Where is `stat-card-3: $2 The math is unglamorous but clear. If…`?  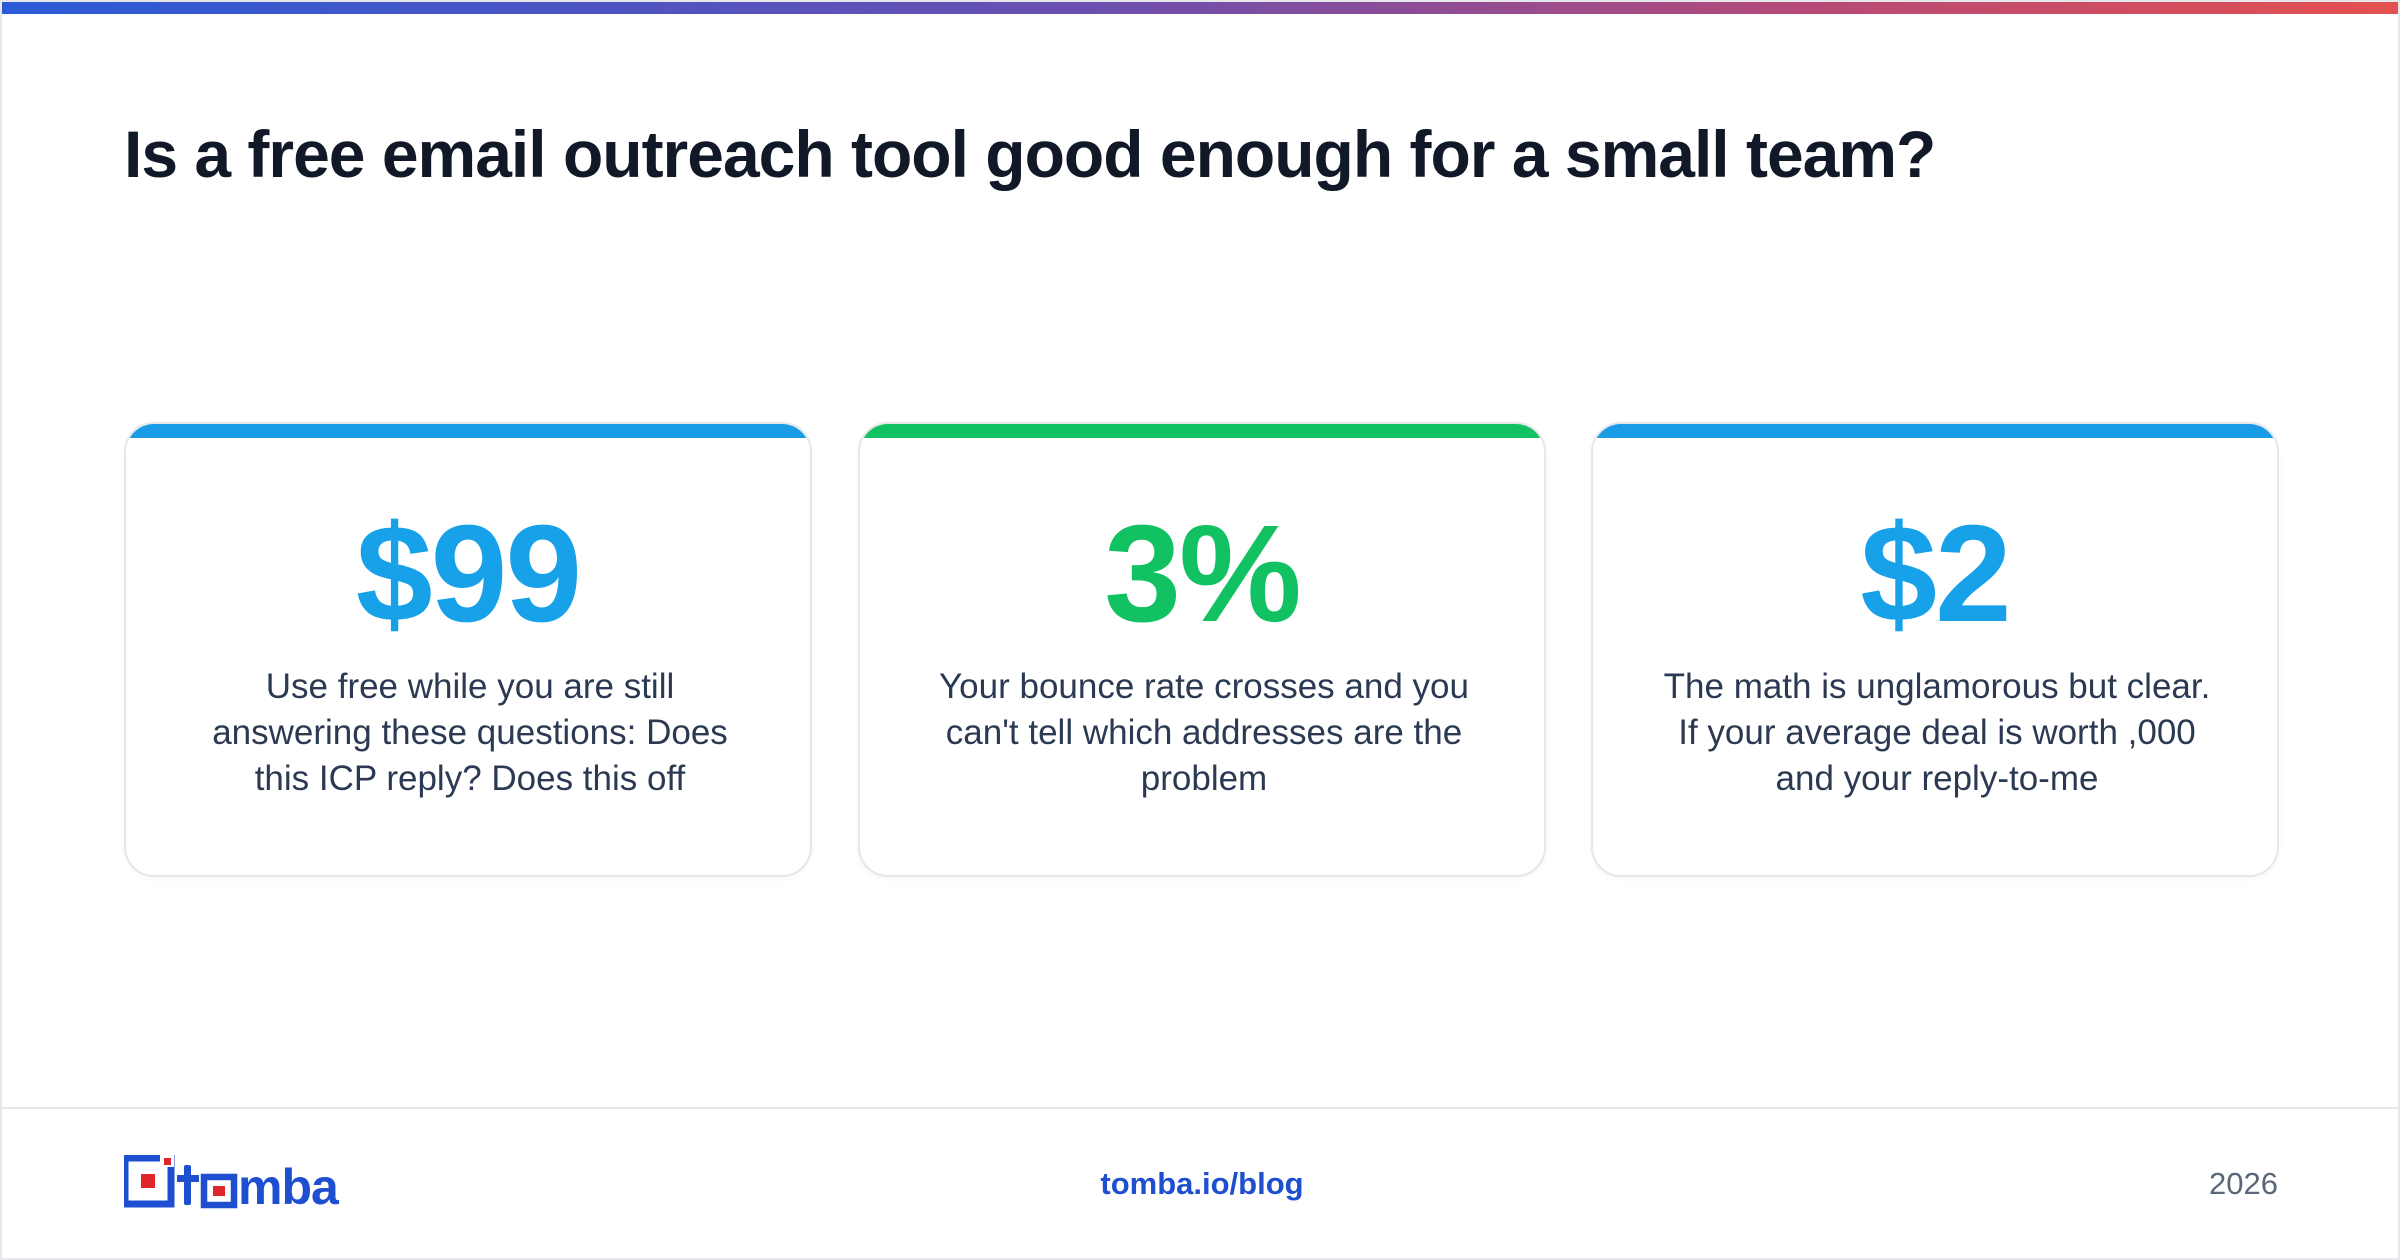 stat-card-3: $2 The math is unglamorous but clear. If… is located at coordinates (1935, 649).